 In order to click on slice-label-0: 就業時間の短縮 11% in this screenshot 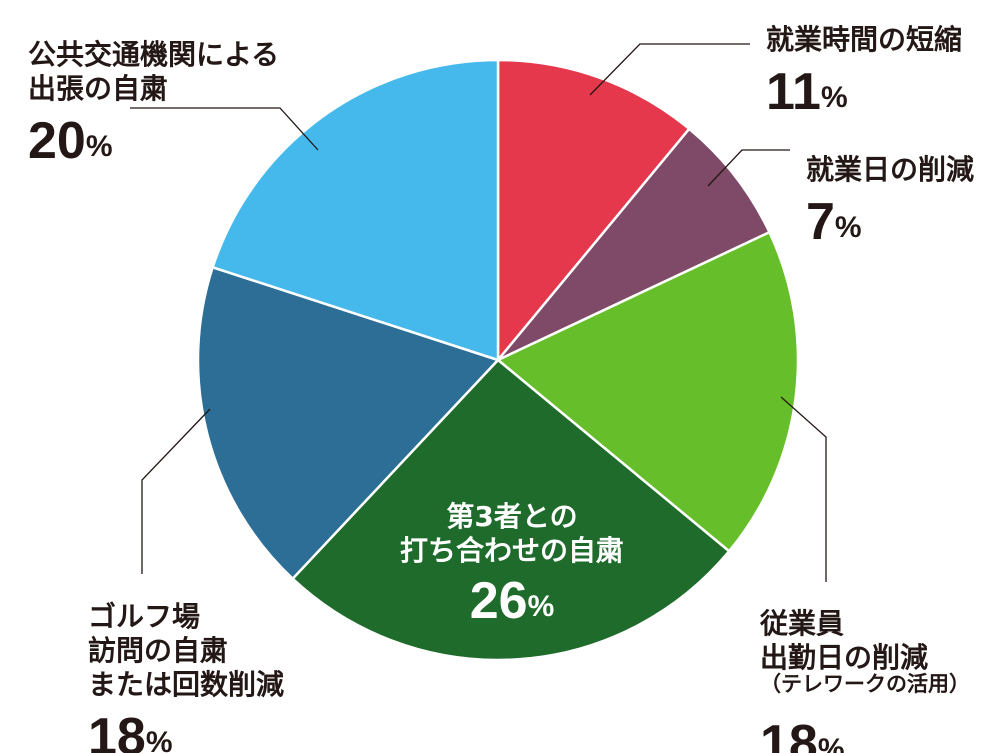, I will do `click(864, 72)`.